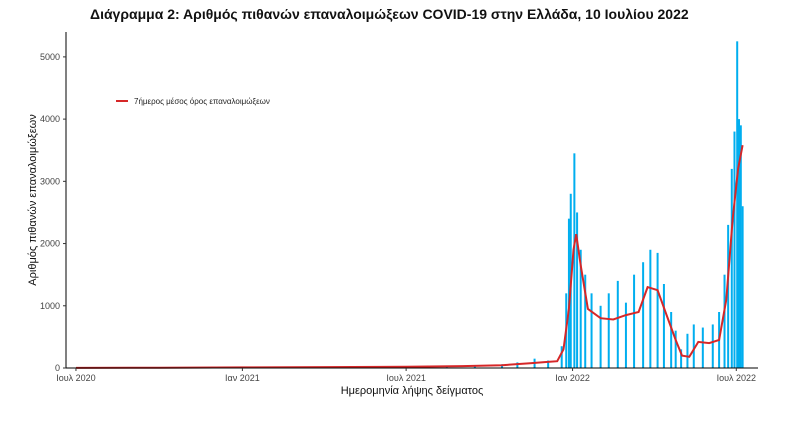 Image resolution: width=800 pixels, height=426 pixels. Describe the element at coordinates (202, 101) in the screenshot. I see `legend-label: 7ήμερος μέσος όρος επαναλοιμώξεων` at that location.